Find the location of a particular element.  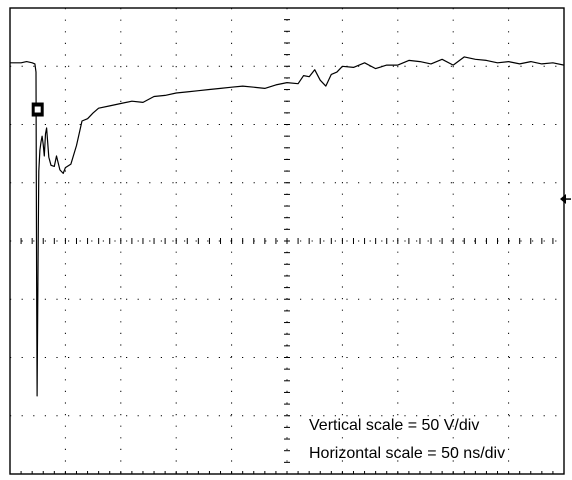

horizontal-scale-label: Horizontal scale = 50 ns/div is located at coordinates (407, 453).